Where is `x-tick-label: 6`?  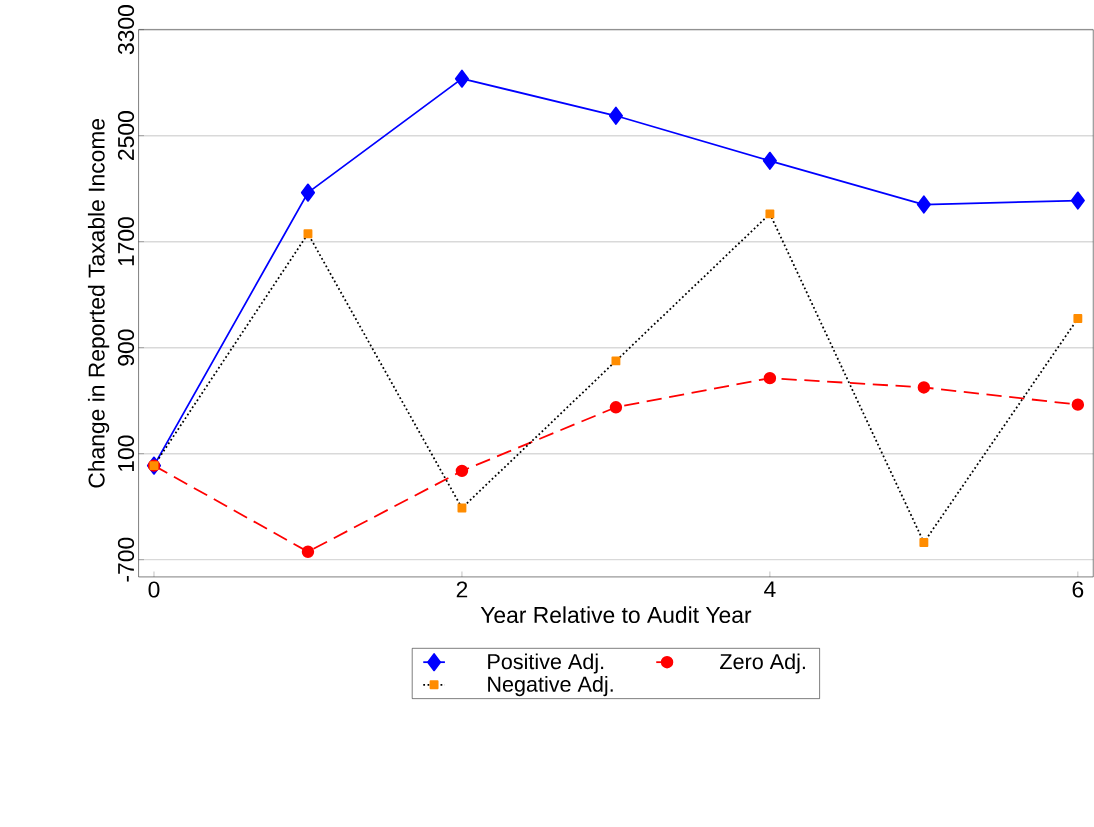 x-tick-label: 6 is located at coordinates (1078, 589).